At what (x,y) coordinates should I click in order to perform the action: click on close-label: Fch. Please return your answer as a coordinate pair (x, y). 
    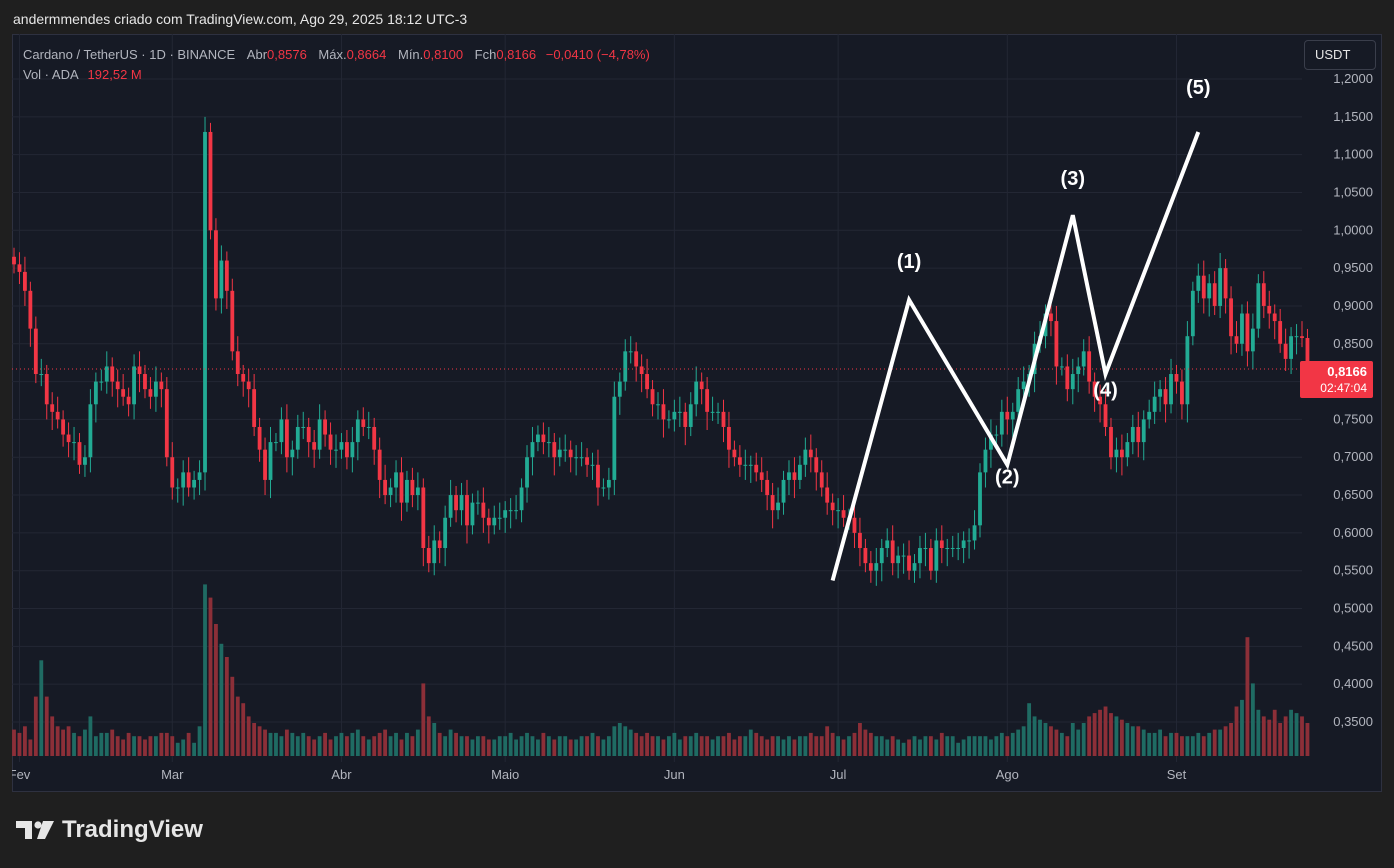
    Looking at the image, I should click on (485, 54).